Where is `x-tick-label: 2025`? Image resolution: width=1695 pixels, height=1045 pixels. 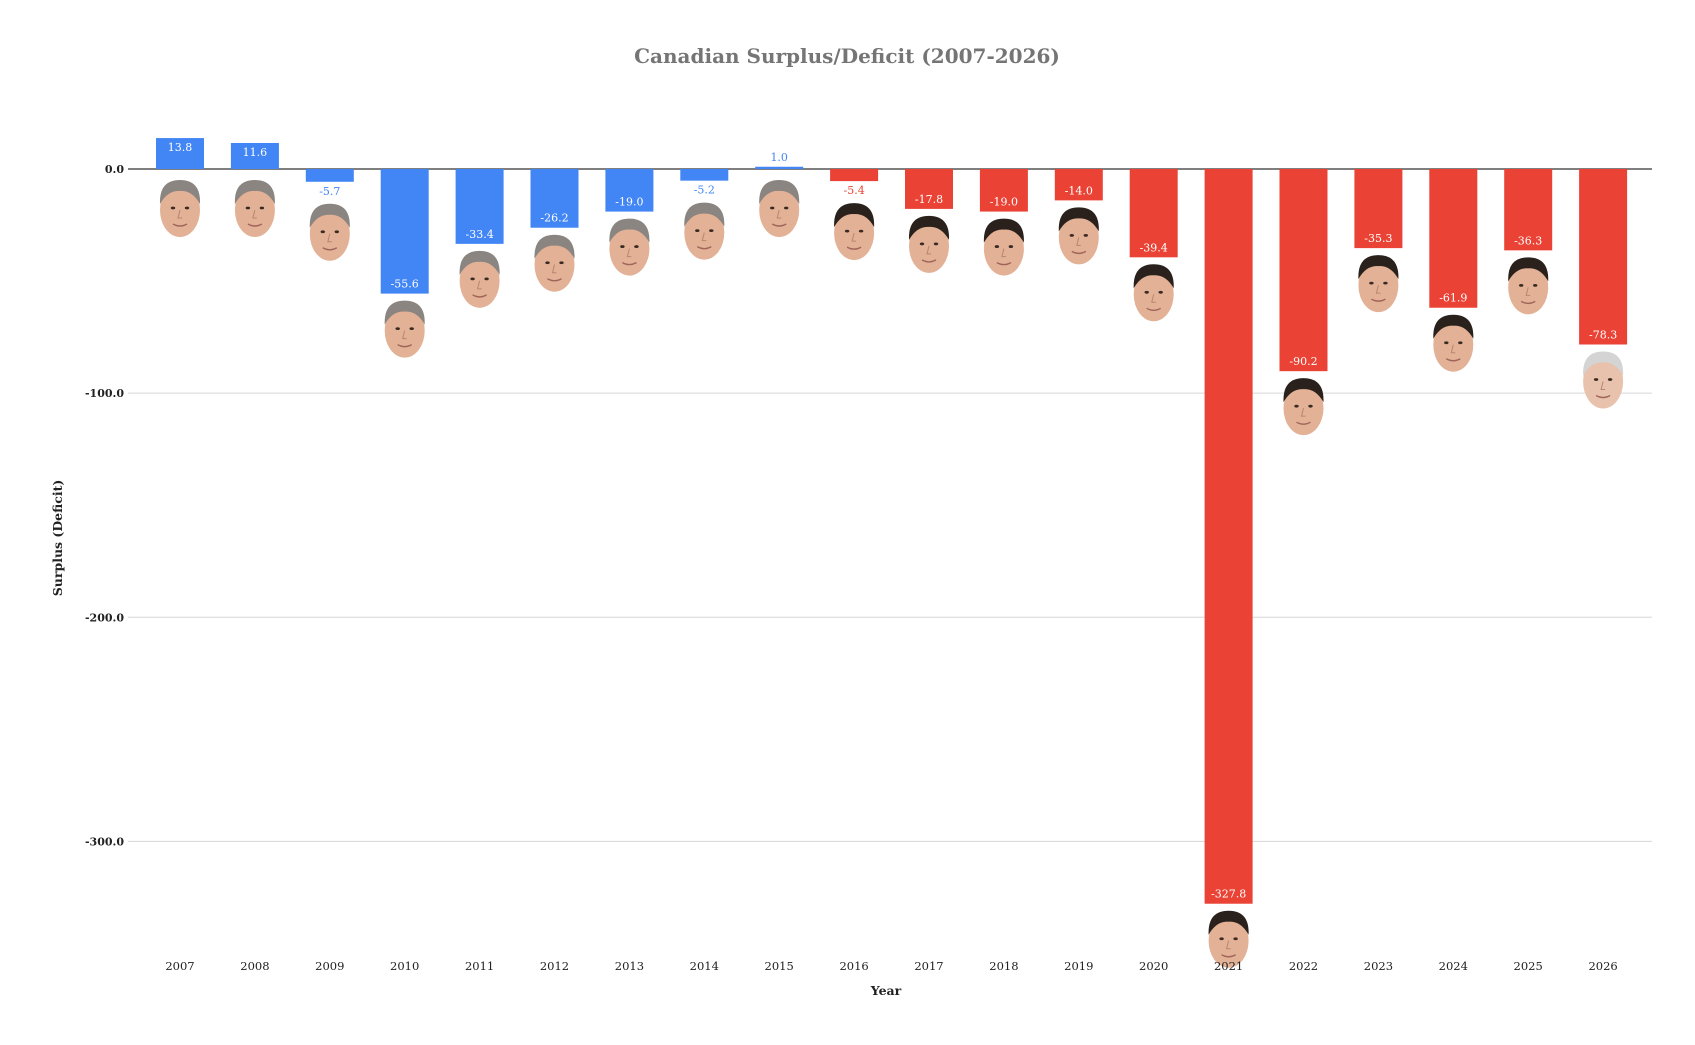
x-tick-label: 2025 is located at coordinates (1528, 966).